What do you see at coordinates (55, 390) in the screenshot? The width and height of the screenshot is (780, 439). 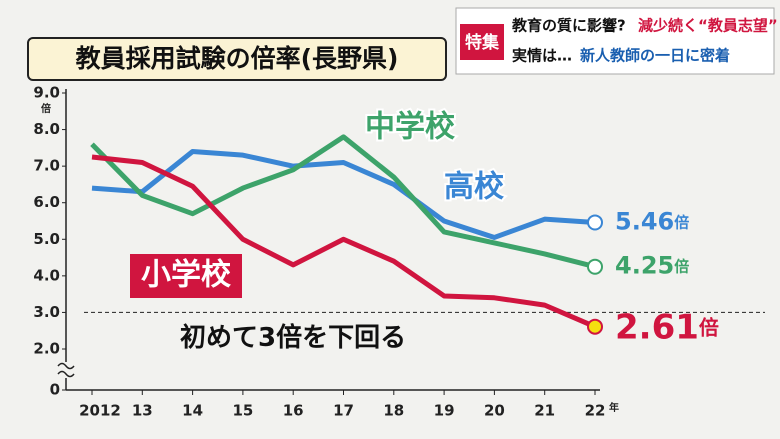 I see `y-tick-label: 0` at bounding box center [55, 390].